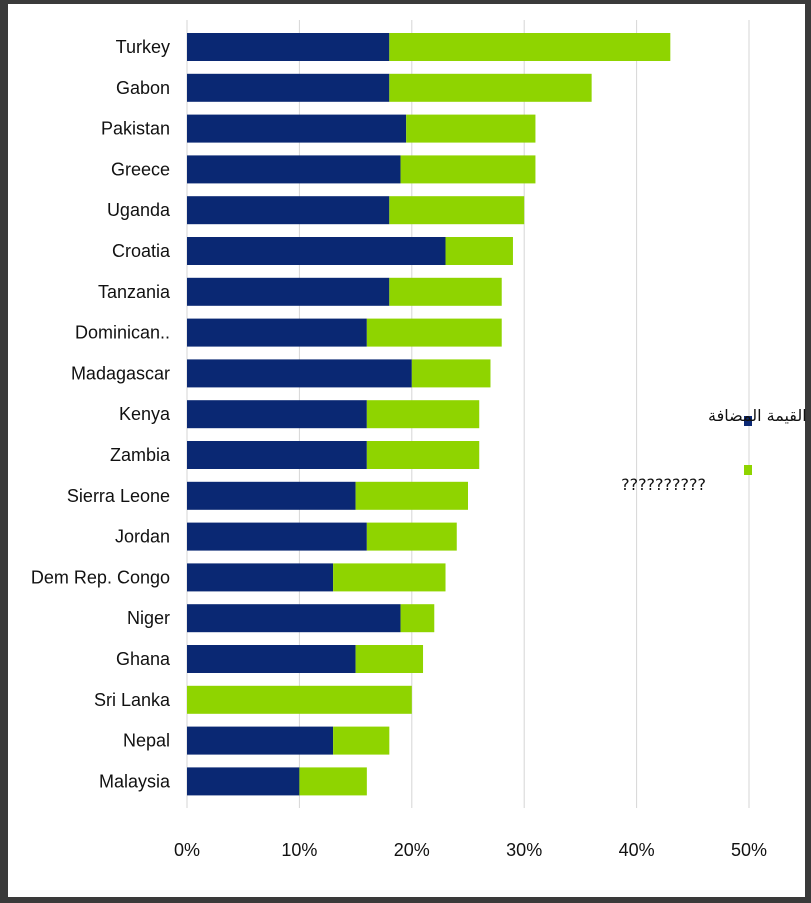 This screenshot has width=811, height=903. Describe the element at coordinates (145, 414) in the screenshot. I see `category-label: Kenya` at that location.